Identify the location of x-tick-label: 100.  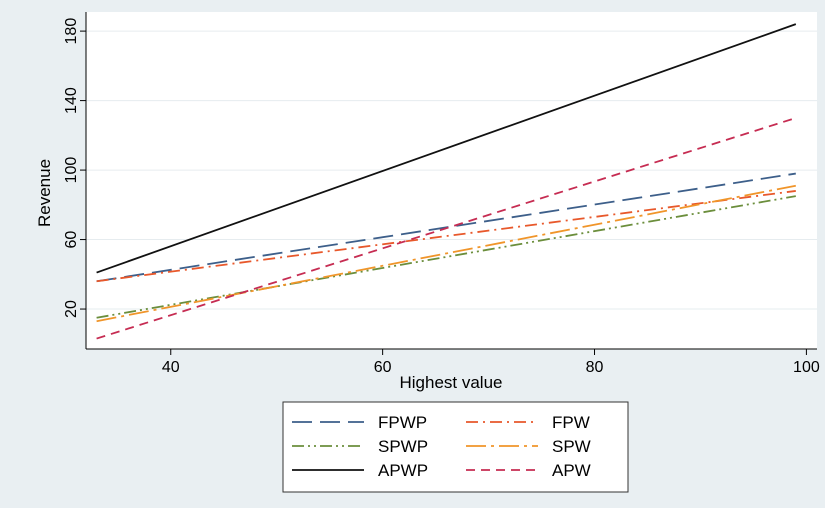
(806, 367).